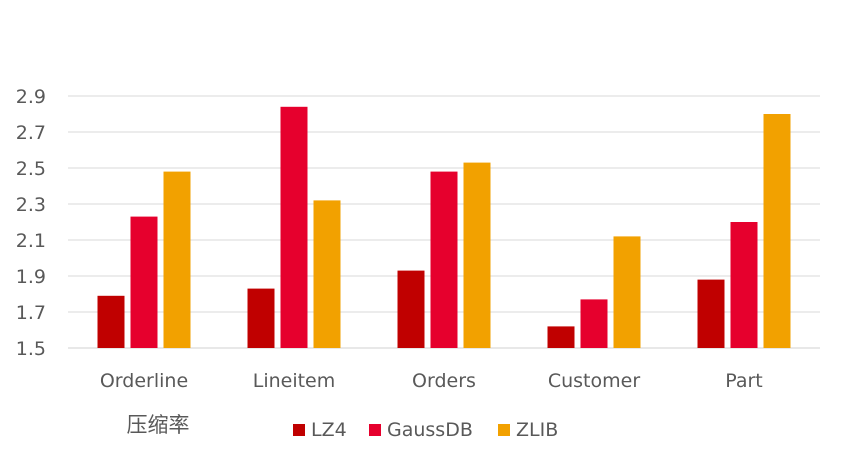 This screenshot has width=843, height=464. What do you see at coordinates (294, 227) in the screenshot?
I see `bar-gaussdb-lineitem` at bounding box center [294, 227].